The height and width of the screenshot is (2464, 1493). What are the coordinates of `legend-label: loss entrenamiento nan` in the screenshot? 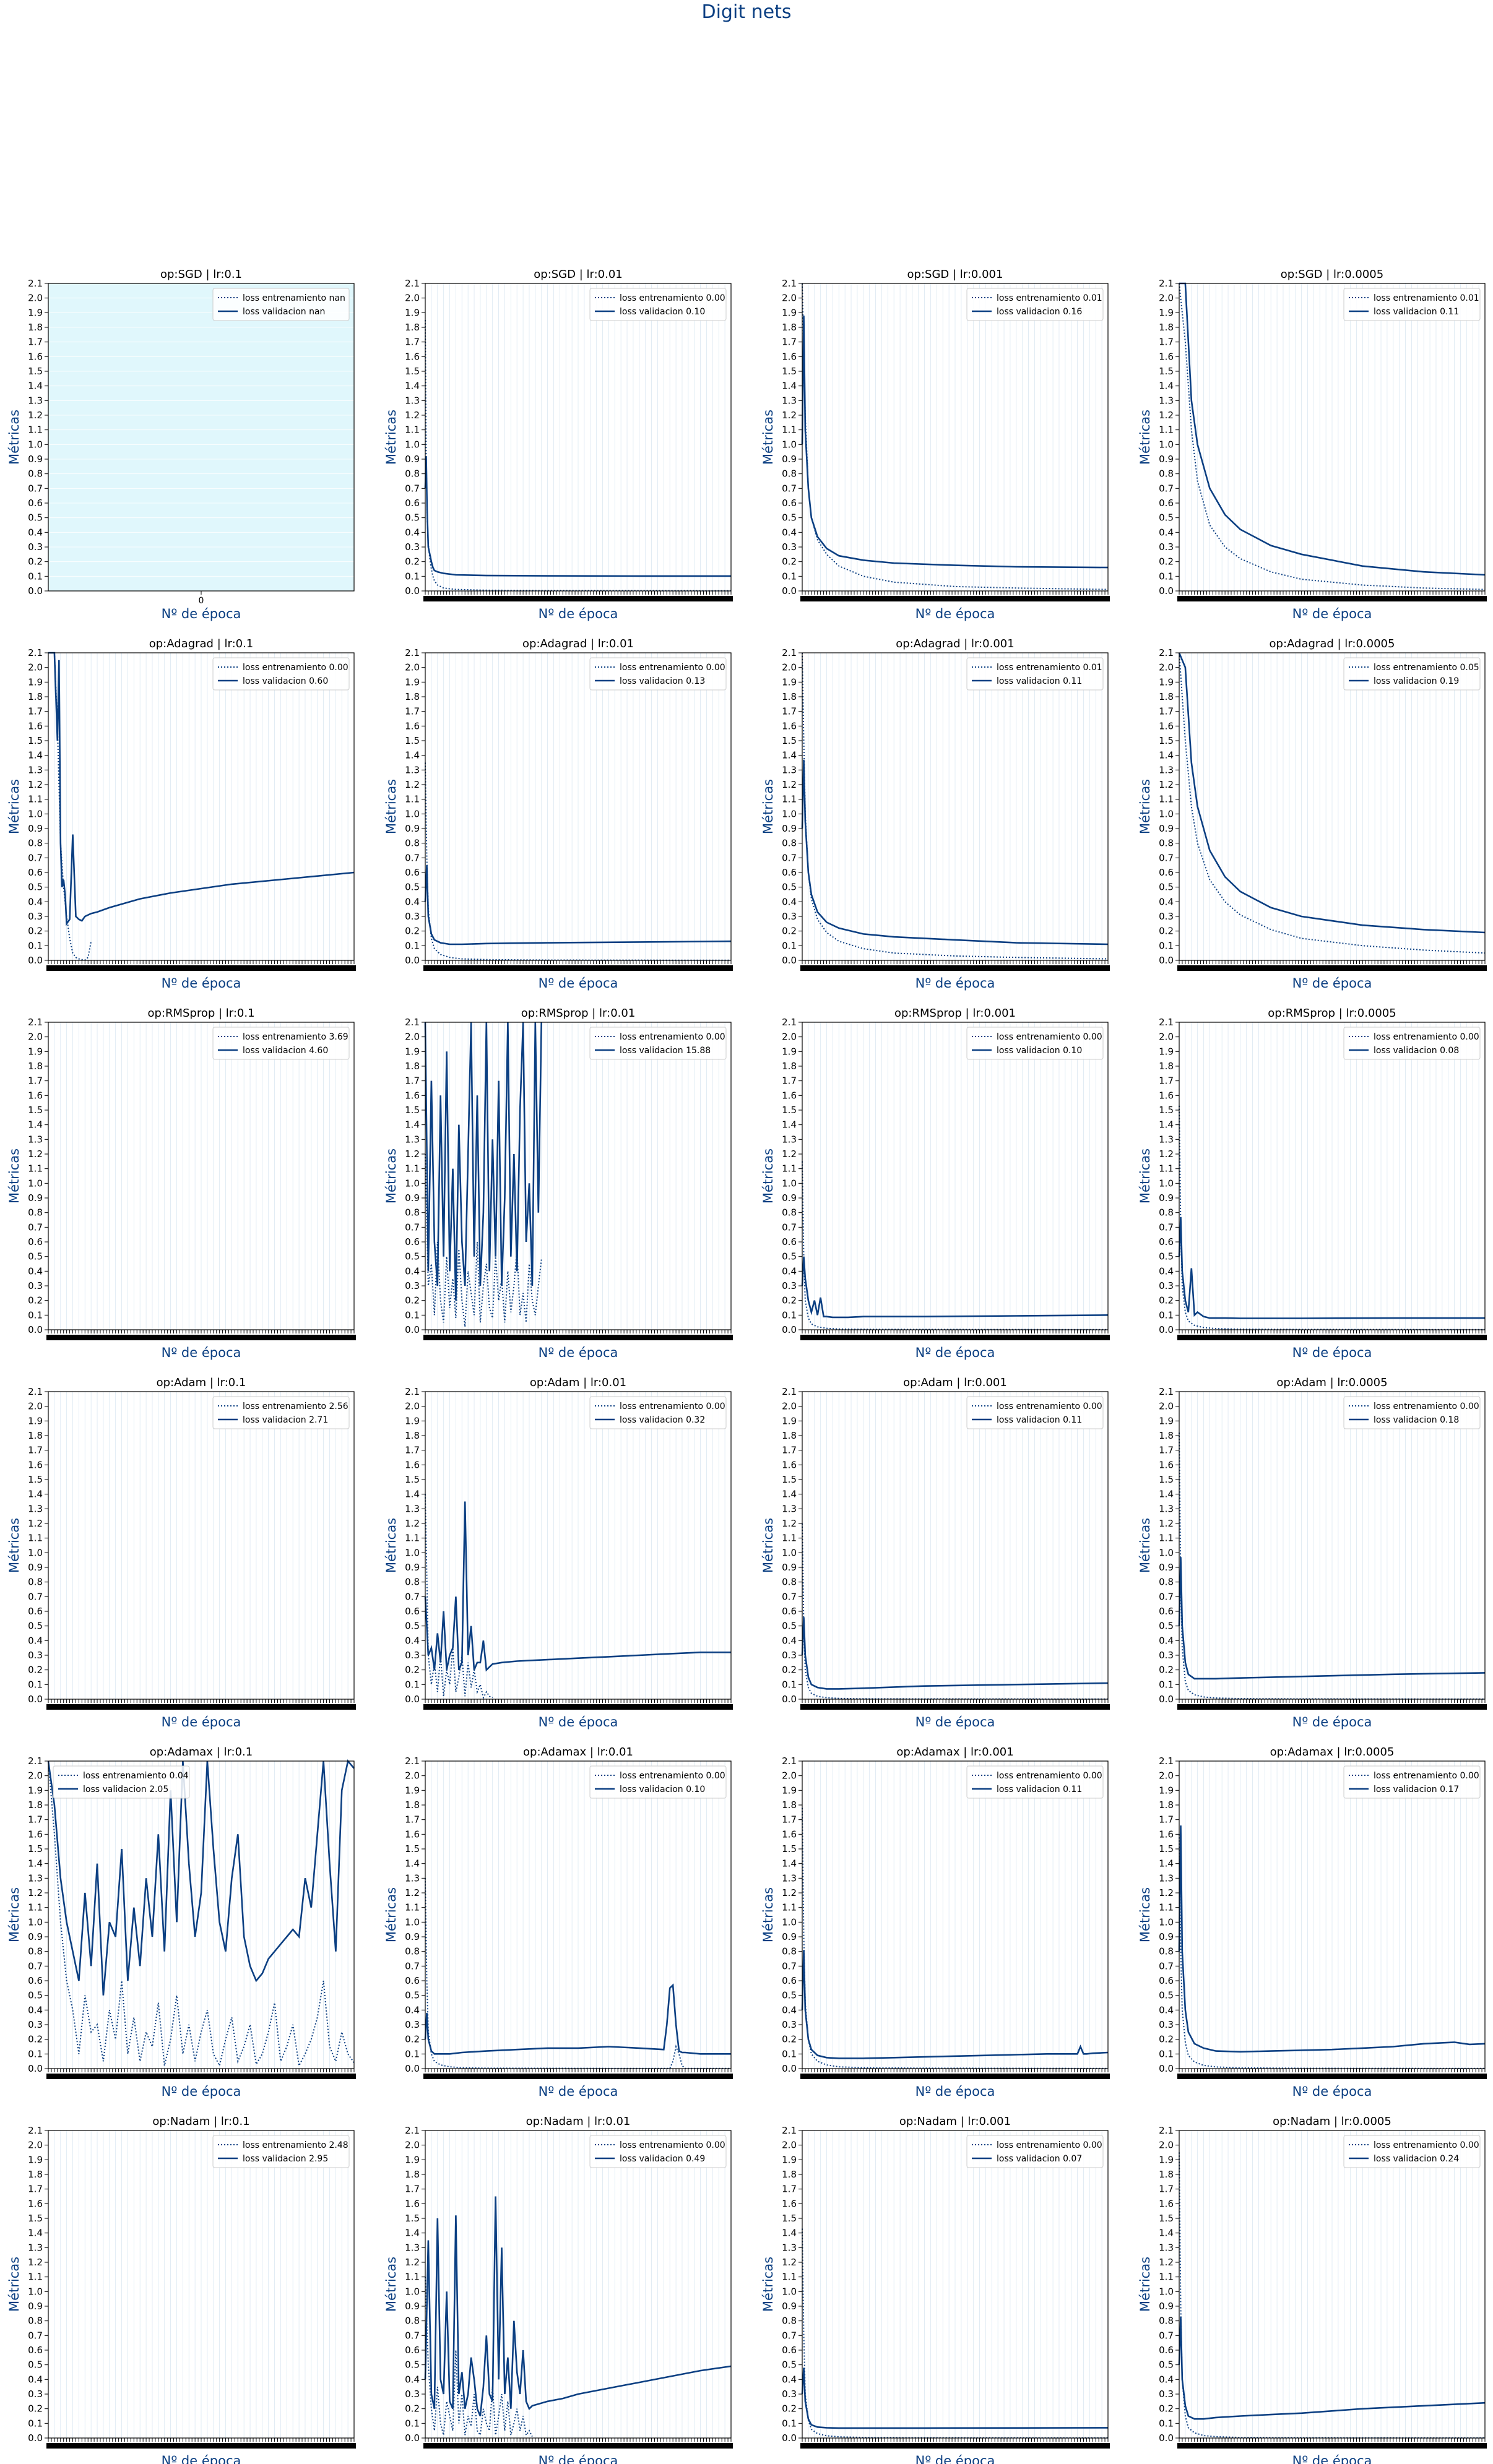 It's located at (294, 298).